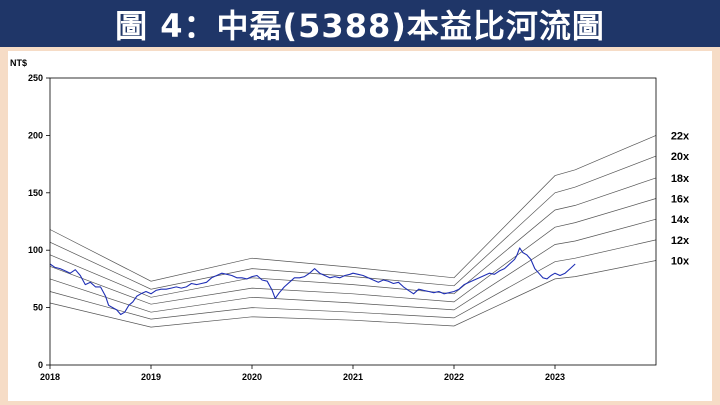 The width and height of the screenshot is (720, 405). I want to click on title-bar: 圖 4：中磊(5388)本益比河流圖, so click(360, 23).